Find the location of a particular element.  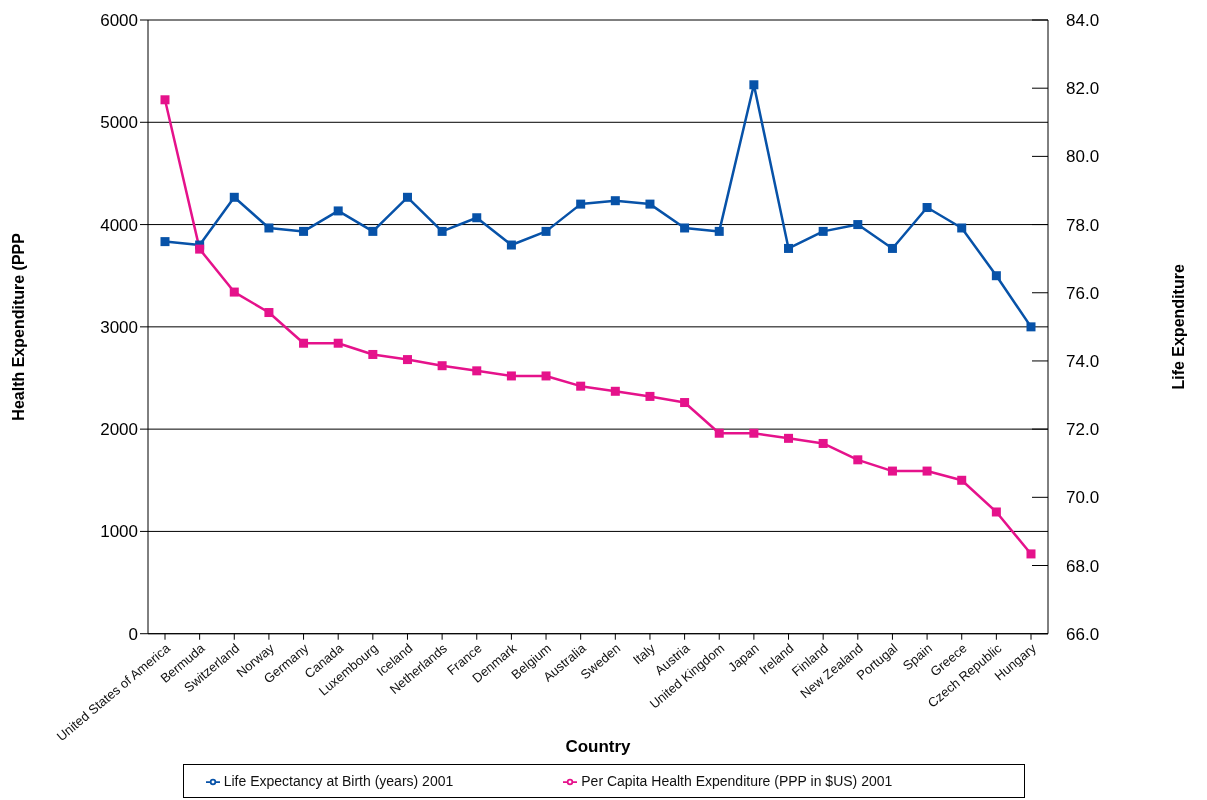

y2-tick-label: 66.0 is located at coordinates (1083, 634).